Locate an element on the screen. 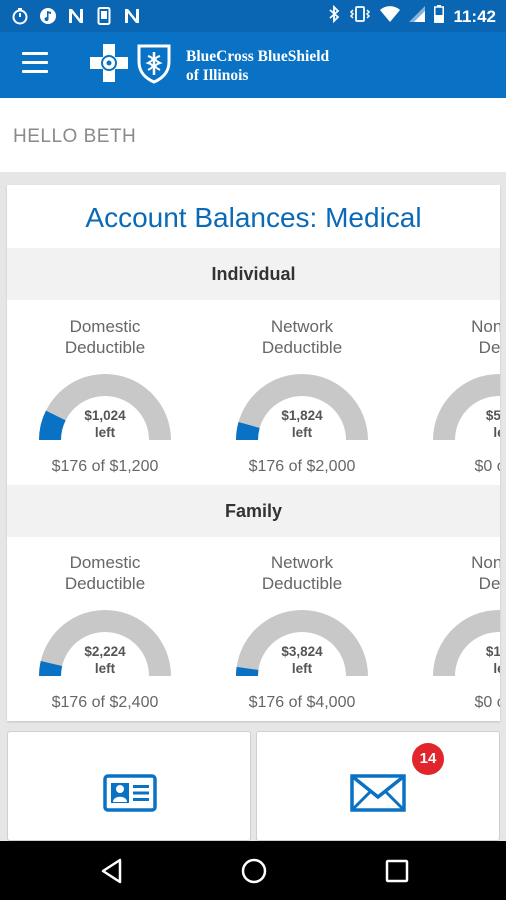 Image resolution: width=506 pixels, height=900 pixels. brand-logo: BlueCross BlueShield of Illinois is located at coordinates (208, 65).